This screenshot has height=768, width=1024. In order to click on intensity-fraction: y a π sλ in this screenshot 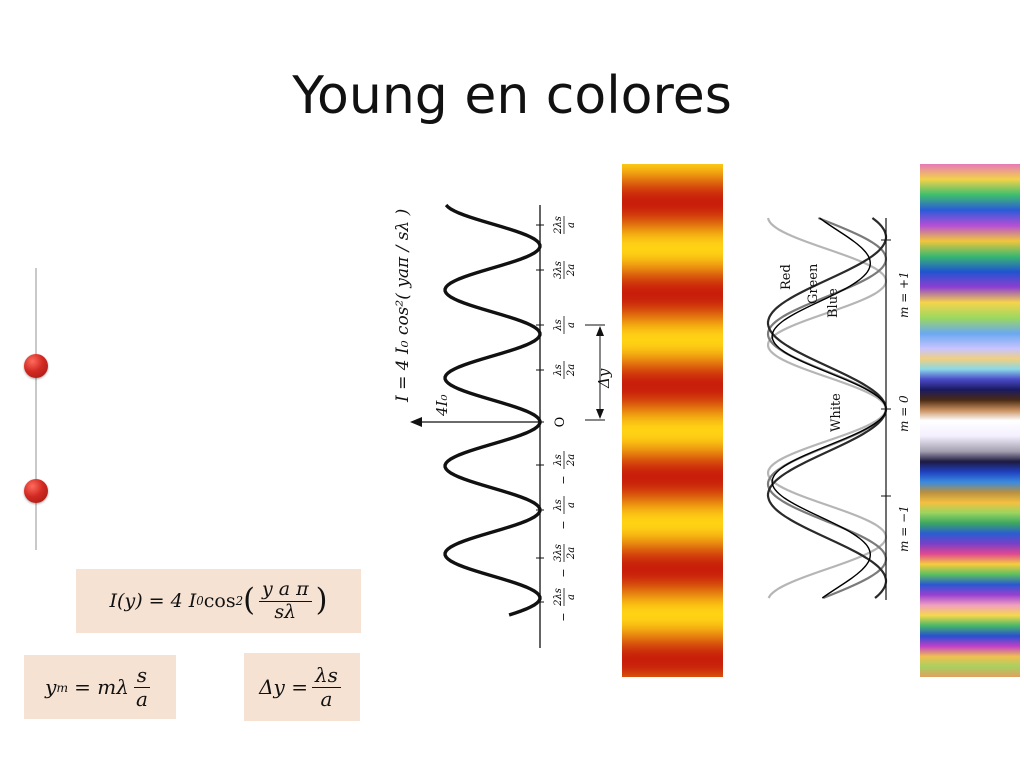, I will do `click(285, 601)`.